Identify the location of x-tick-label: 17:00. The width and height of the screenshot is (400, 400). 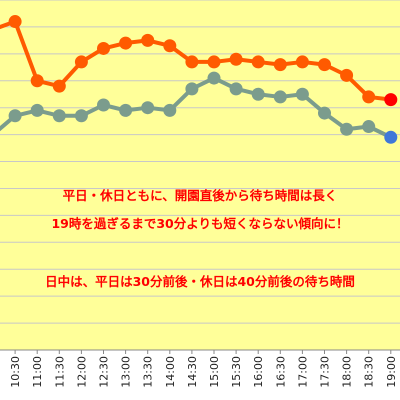
(302, 372).